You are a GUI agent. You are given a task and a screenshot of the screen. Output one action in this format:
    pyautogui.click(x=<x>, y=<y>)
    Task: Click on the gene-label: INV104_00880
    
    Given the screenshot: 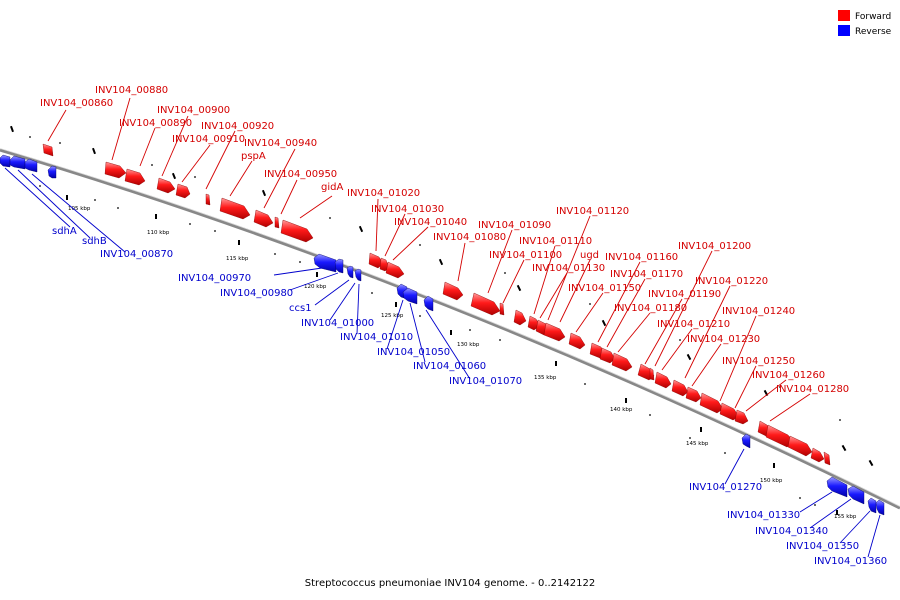 What is the action you would take?
    pyautogui.click(x=131, y=90)
    